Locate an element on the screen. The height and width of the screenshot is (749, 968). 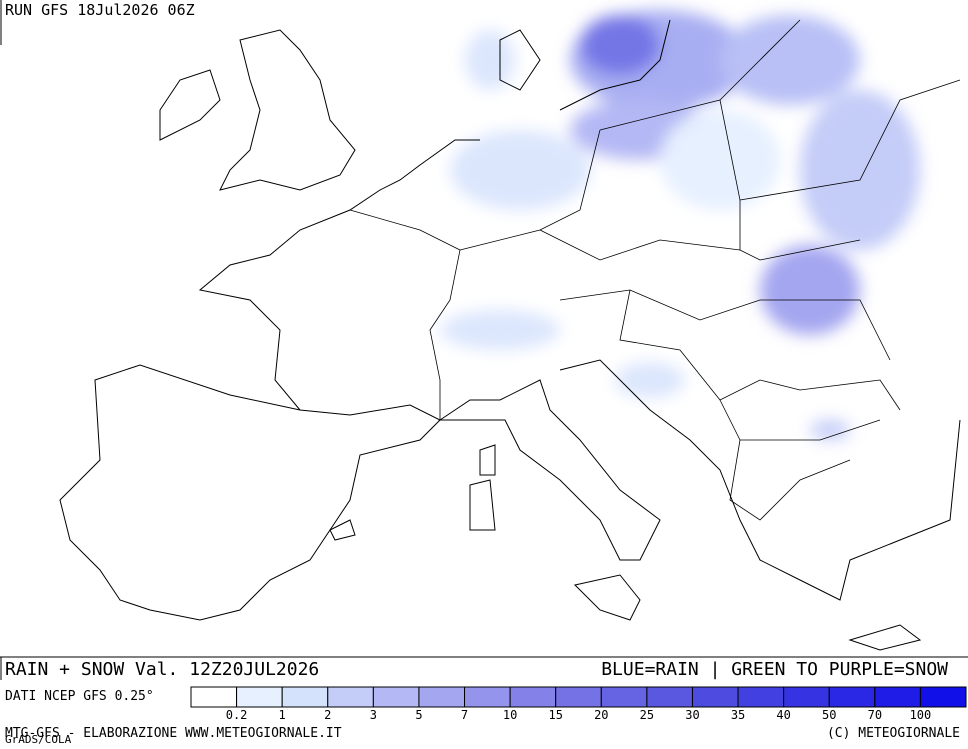
colorbar-label: 50 is located at coordinates (829, 715).